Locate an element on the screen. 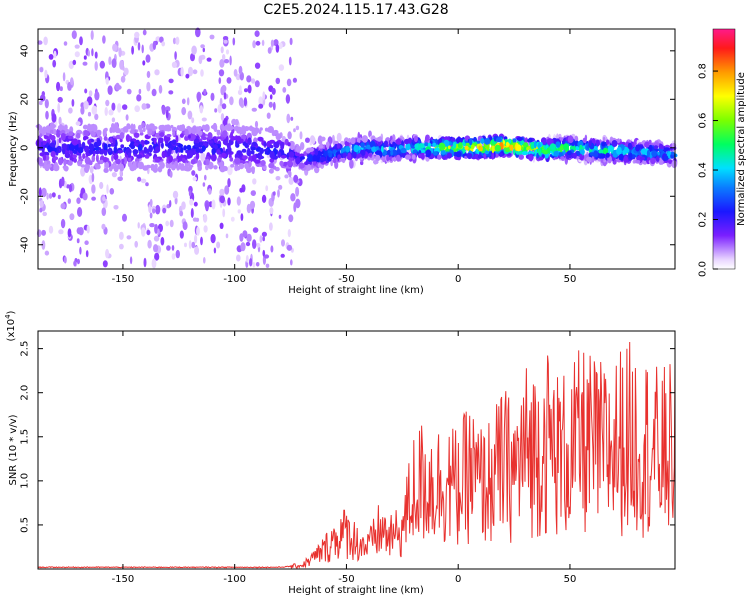 The width and height of the screenshot is (750, 600). colorbar-tick-label: 0.6 is located at coordinates (703, 121).